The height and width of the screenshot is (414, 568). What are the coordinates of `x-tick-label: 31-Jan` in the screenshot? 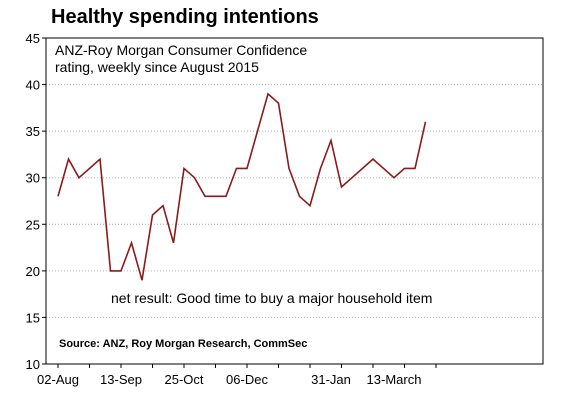 It's located at (331, 379).